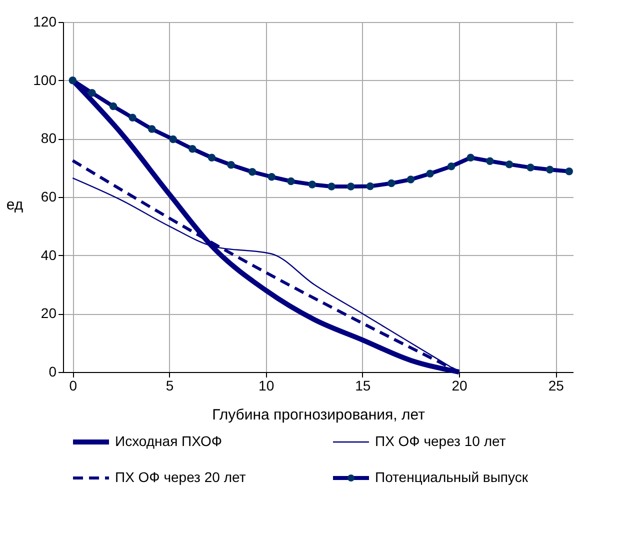 This screenshot has width=624, height=544. What do you see at coordinates (45, 22) in the screenshot?
I see `y-tick-label: 120` at bounding box center [45, 22].